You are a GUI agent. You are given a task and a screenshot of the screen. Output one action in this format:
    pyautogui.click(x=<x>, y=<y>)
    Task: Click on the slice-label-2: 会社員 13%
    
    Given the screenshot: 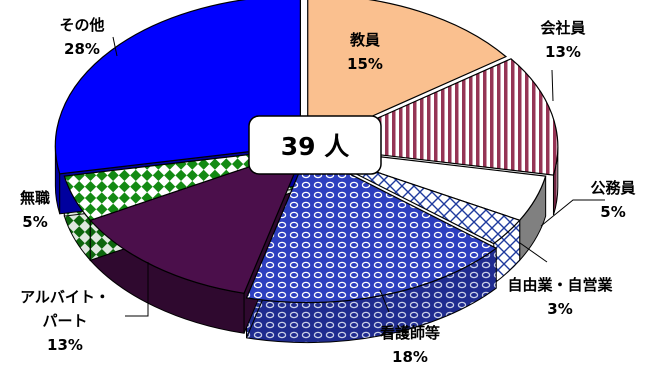 What is the action you would take?
    pyautogui.click(x=562, y=40)
    